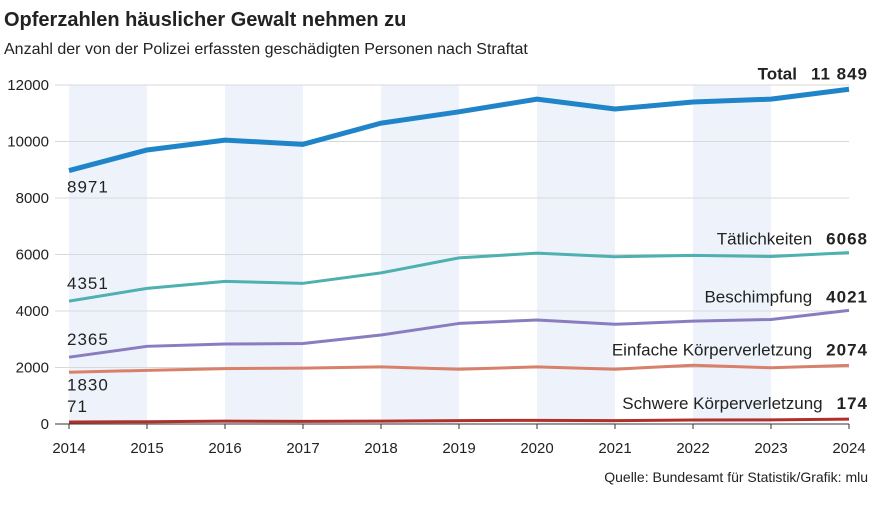  I want to click on x-tick-label: 2020, so click(536, 448).